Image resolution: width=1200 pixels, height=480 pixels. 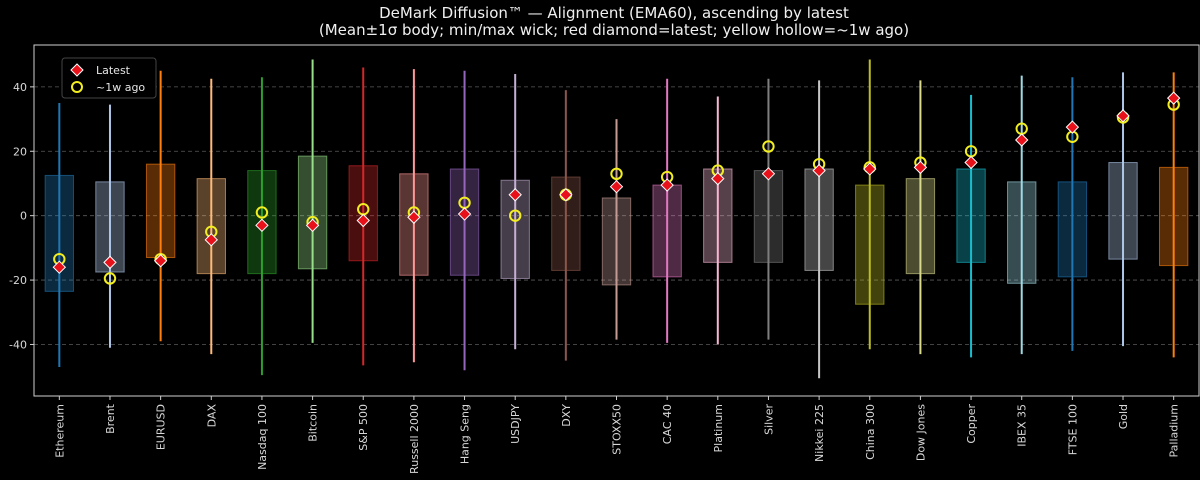 I want to click on y-tick-label: -40, so click(x=18, y=344).